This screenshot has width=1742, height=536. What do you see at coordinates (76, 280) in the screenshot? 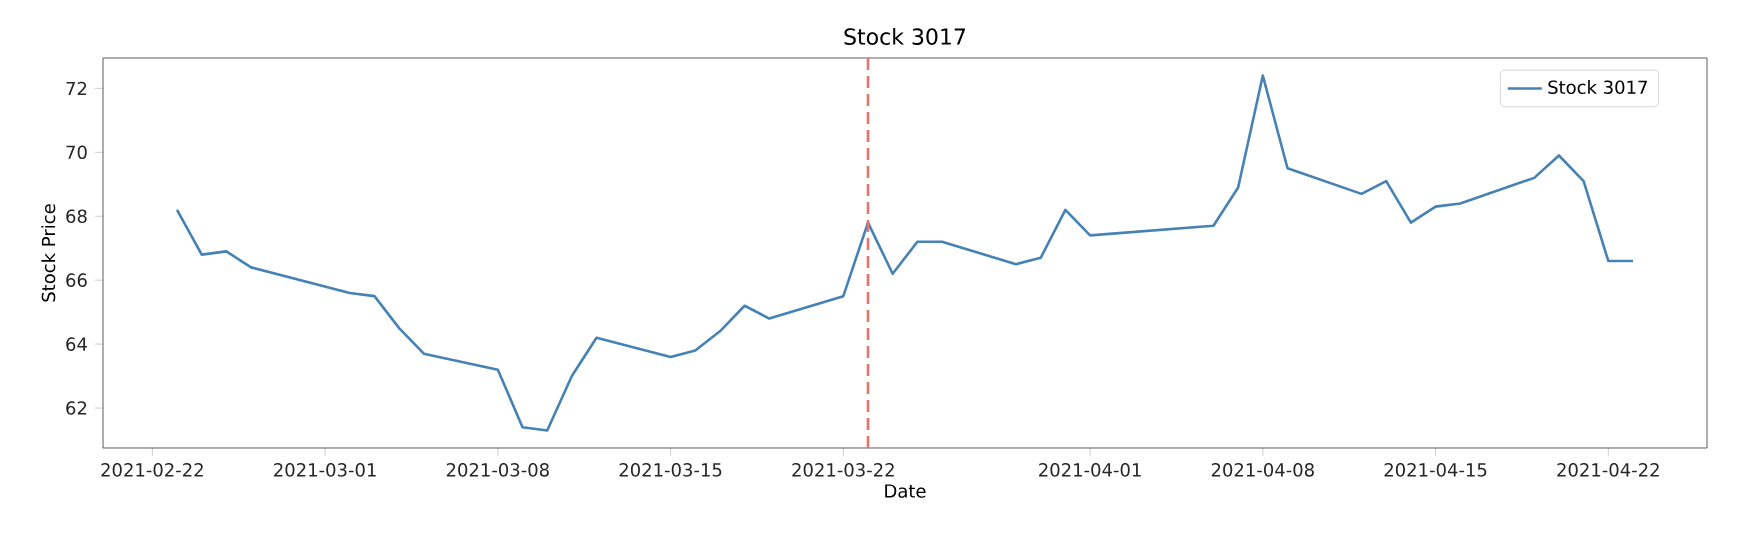
I see `y-tick-label: 66` at bounding box center [76, 280].